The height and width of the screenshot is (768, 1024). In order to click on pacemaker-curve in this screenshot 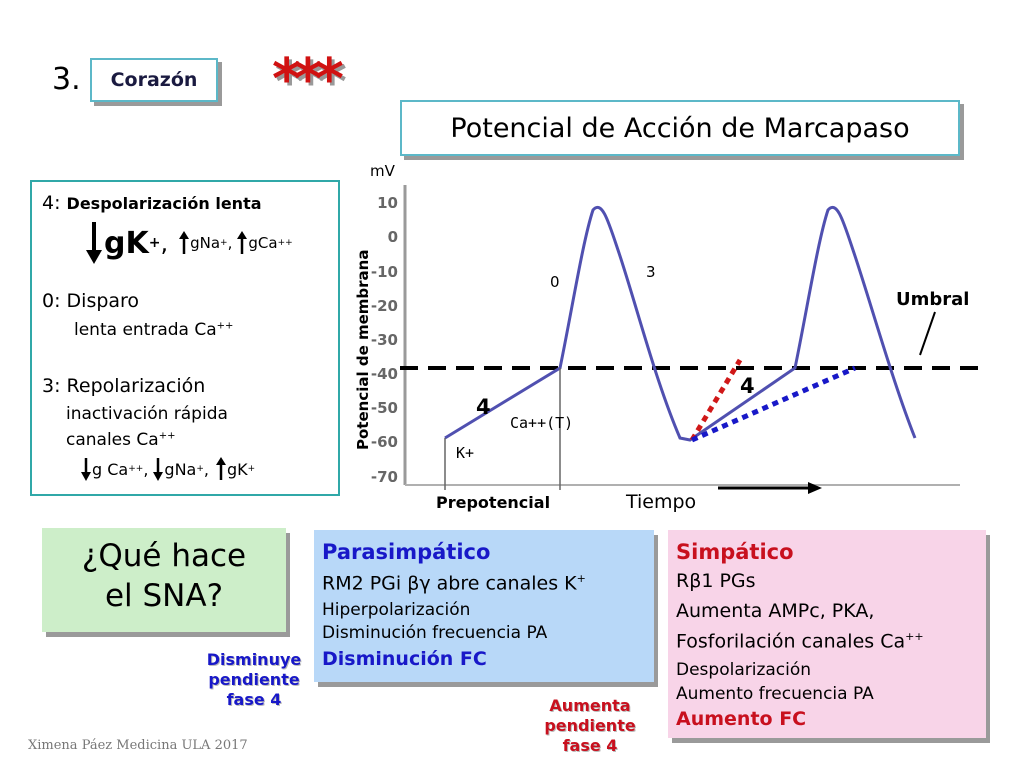, I will do `click(680, 324)`.